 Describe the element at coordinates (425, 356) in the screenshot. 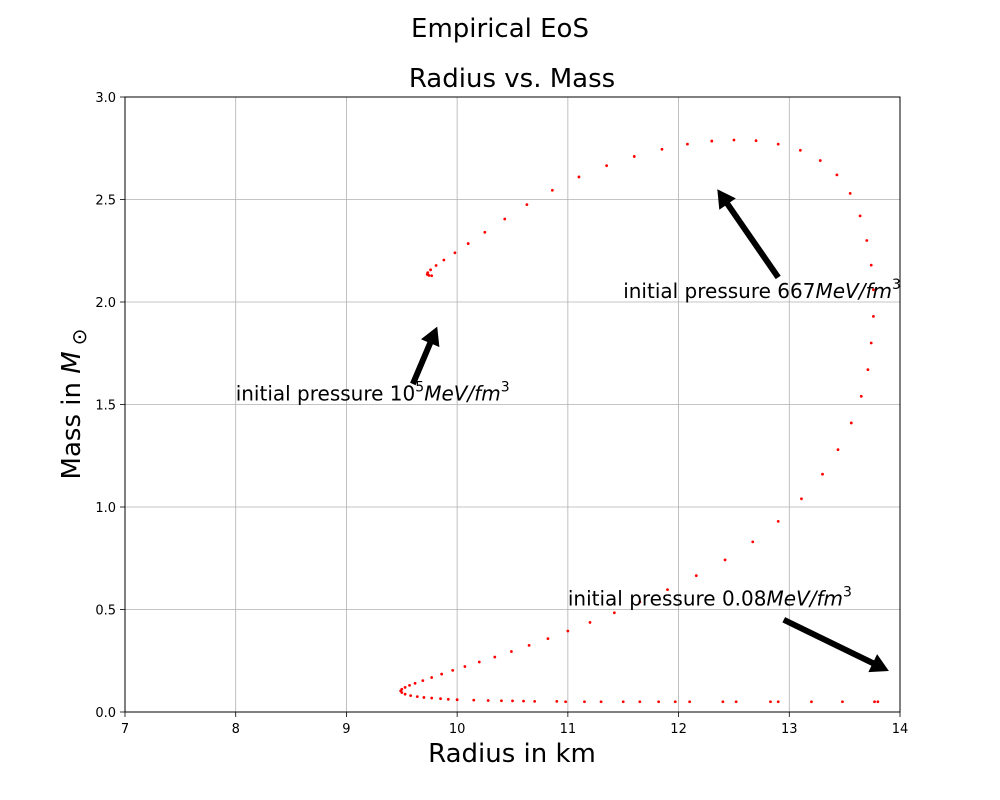

I see `annotation-arrow-high` at that location.